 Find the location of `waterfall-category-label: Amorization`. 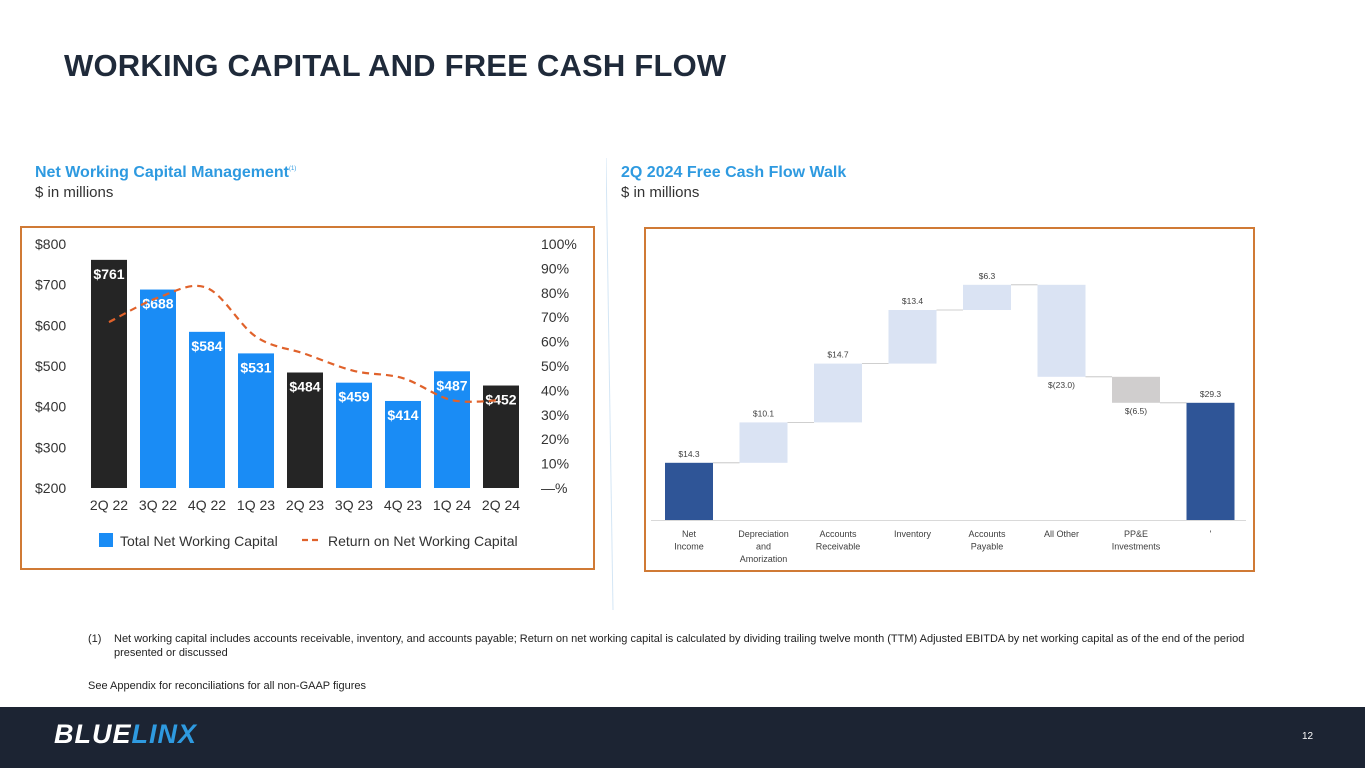

waterfall-category-label: Amorization is located at coordinates (764, 559).